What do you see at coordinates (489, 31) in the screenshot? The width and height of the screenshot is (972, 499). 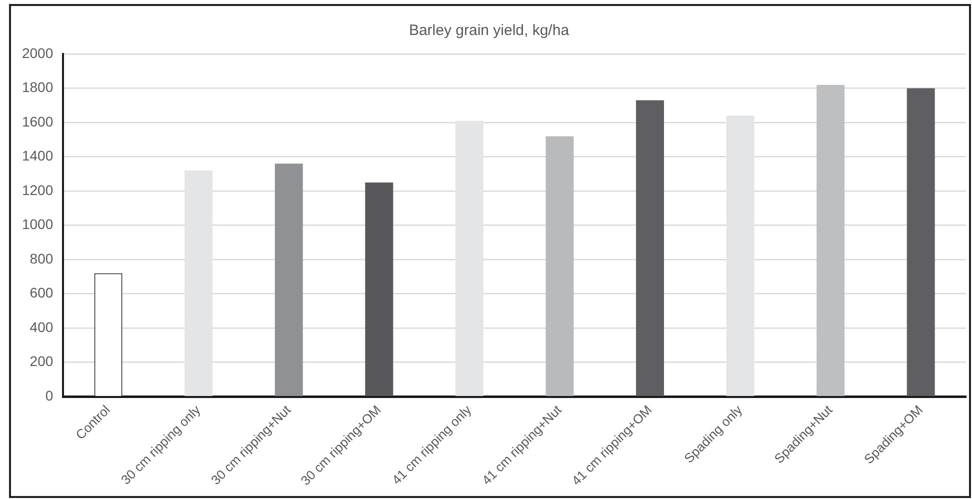 I see `chart-title: Barley grain yield, kg/ha` at bounding box center [489, 31].